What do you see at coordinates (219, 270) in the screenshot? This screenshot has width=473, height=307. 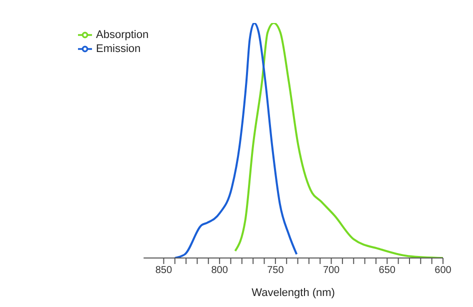 I see `x-tick-label: 800` at bounding box center [219, 270].